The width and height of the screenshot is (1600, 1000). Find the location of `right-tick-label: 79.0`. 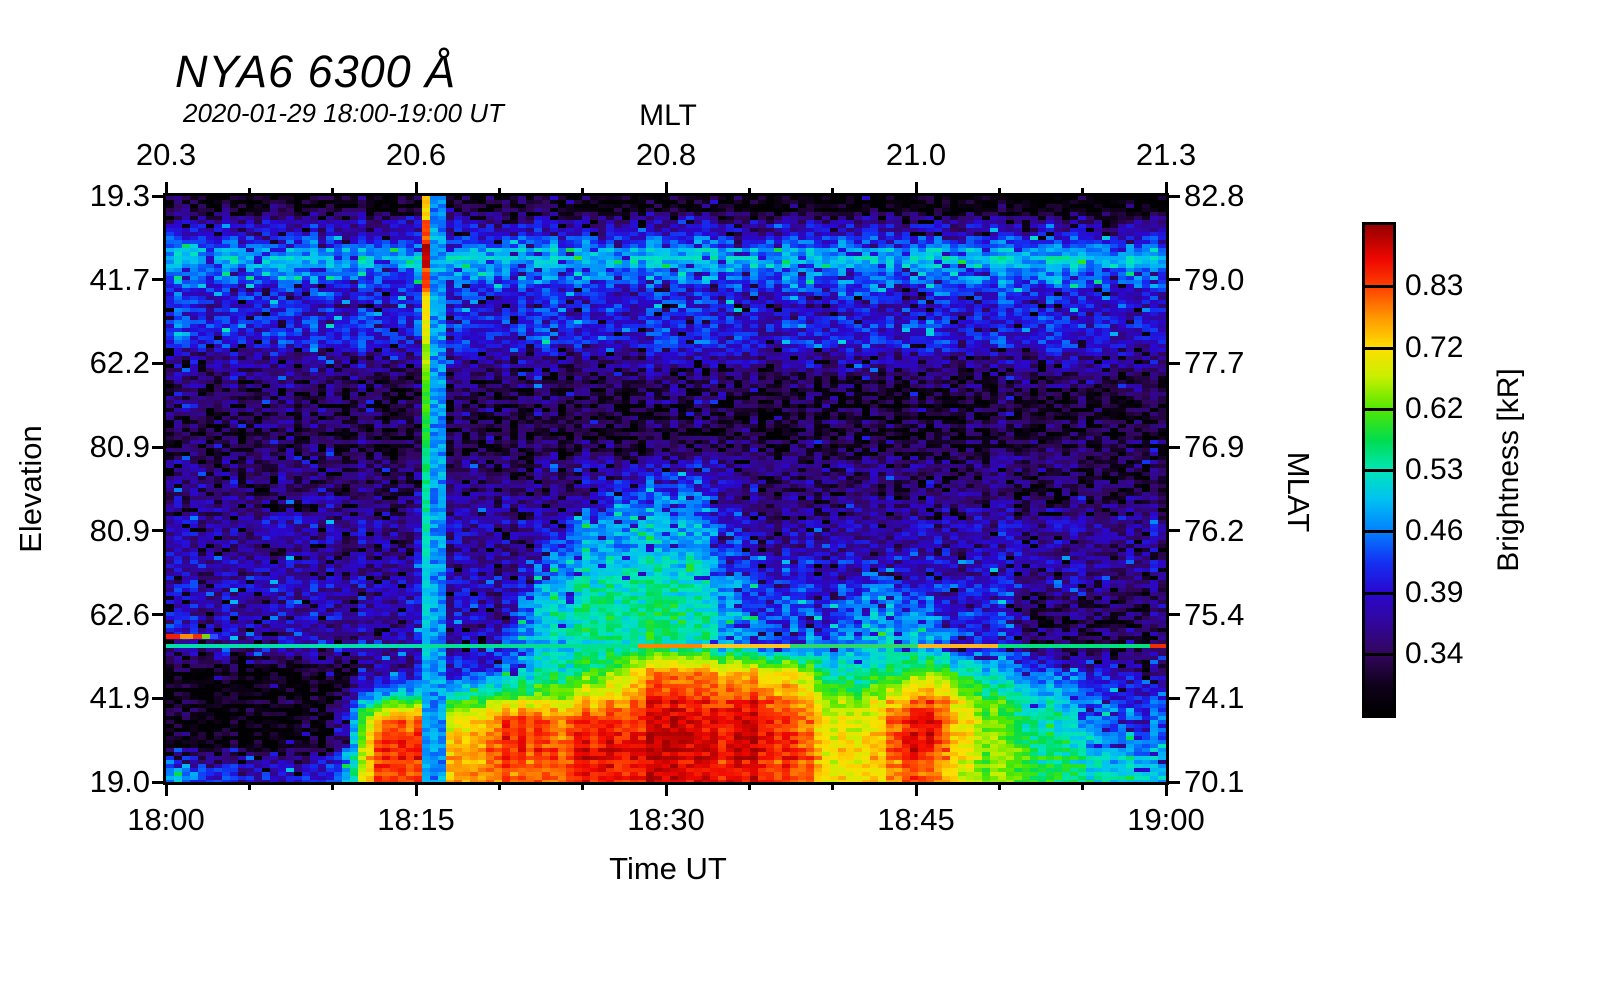

right-tick-label: 79.0 is located at coordinates (1214, 279).